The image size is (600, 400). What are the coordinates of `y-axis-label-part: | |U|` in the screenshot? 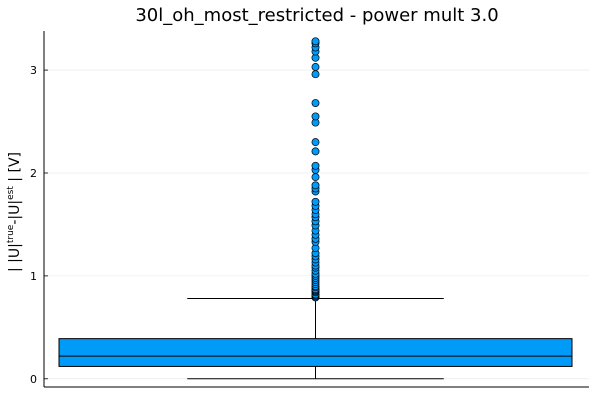 It's located at (15, 257).